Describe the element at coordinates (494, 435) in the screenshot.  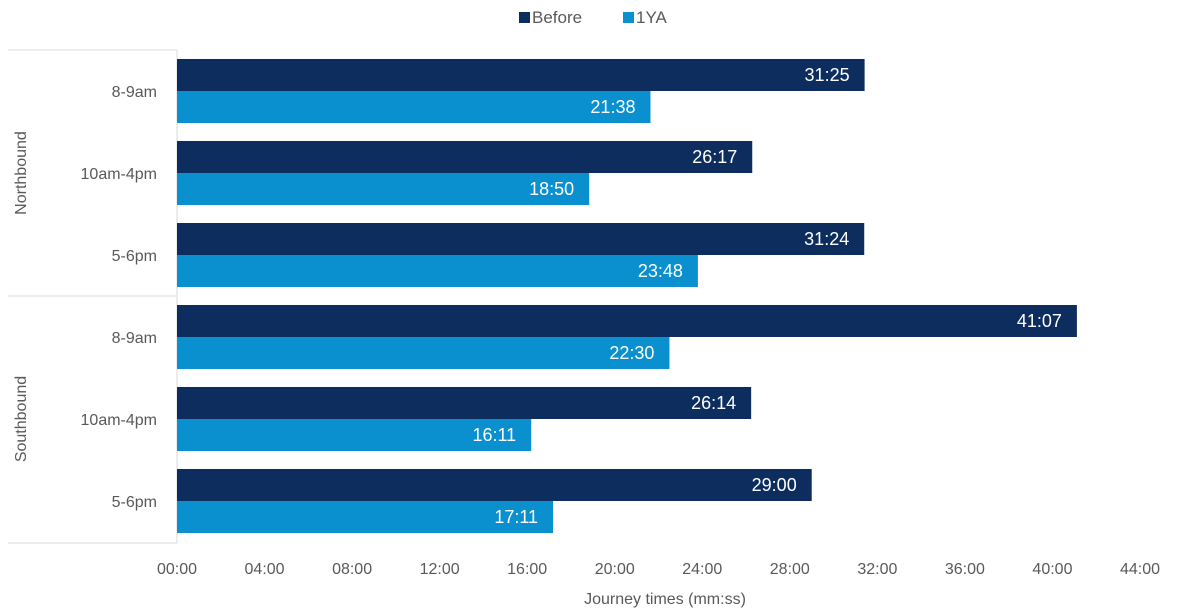
I see `data-label-1ya: 16:11` at that location.